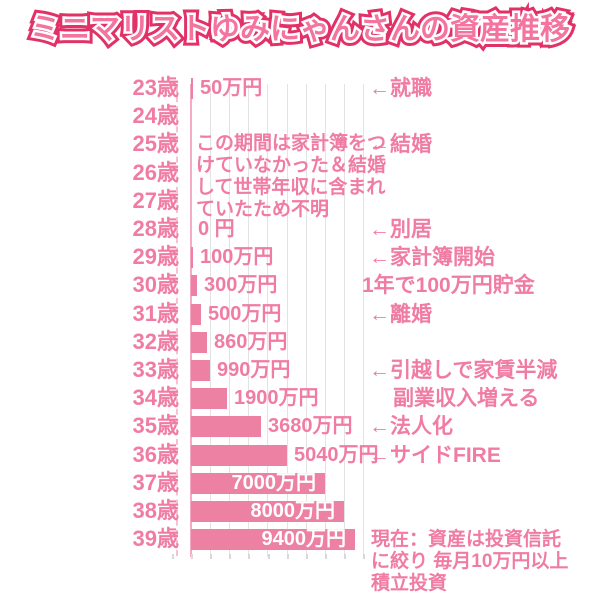  I want to click on value-label: 100万円, so click(237, 257).